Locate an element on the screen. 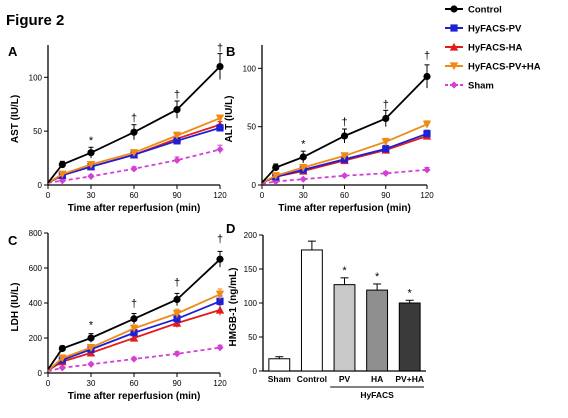 This screenshot has height=418, width=568. y-tick-label-c-600: 600 is located at coordinates (36, 268).